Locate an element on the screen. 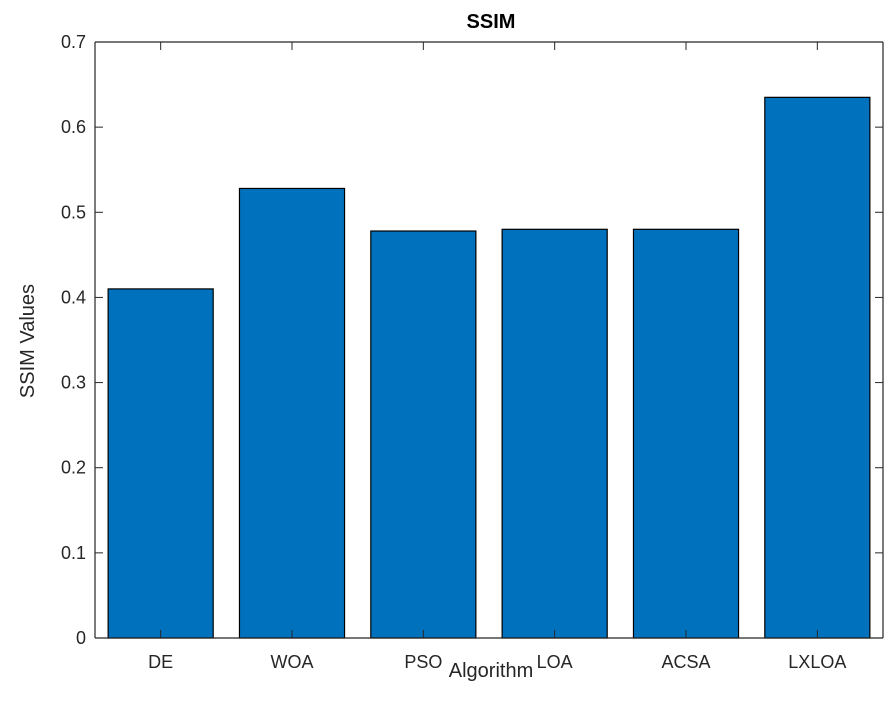 This screenshot has height=722, width=890. x-tick-label: DE is located at coordinates (160, 662).